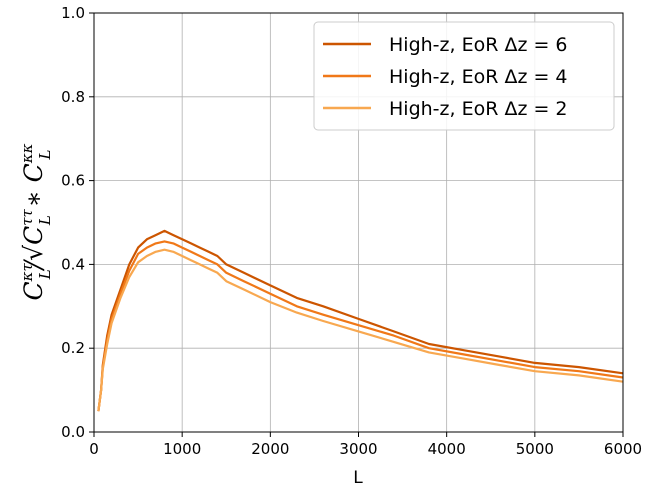 The height and width of the screenshot is (488, 647). What do you see at coordinates (45, 220) in the screenshot?
I see `ylabel-sub-2: L` at bounding box center [45, 220].